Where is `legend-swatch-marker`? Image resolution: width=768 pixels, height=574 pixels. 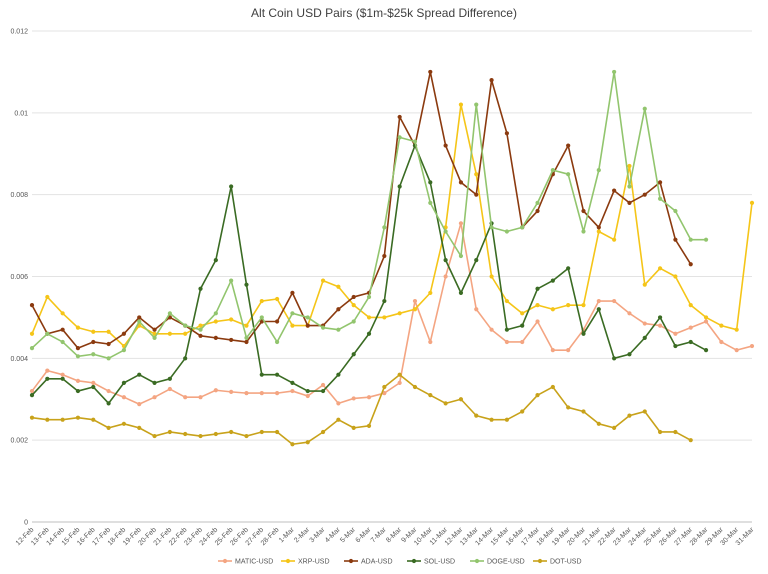
legend-swatch-marker is located at coordinates (414, 561).